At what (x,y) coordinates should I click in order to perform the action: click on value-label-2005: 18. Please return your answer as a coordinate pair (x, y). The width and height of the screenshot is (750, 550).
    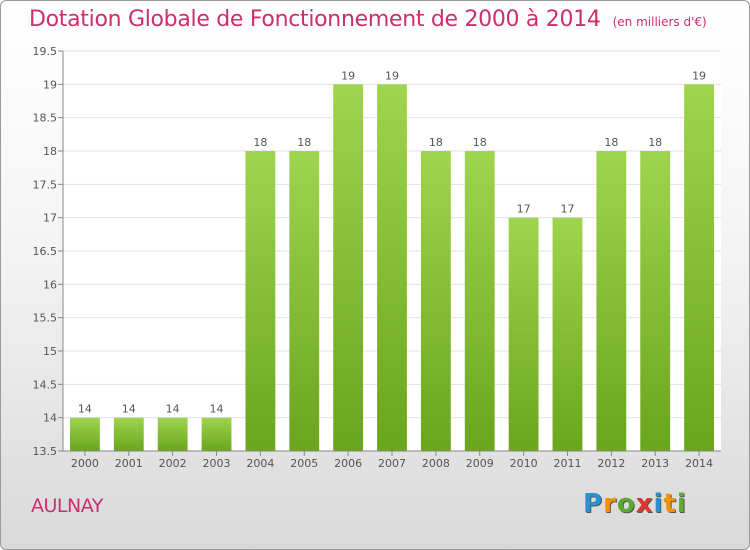
    Looking at the image, I should click on (304, 142).